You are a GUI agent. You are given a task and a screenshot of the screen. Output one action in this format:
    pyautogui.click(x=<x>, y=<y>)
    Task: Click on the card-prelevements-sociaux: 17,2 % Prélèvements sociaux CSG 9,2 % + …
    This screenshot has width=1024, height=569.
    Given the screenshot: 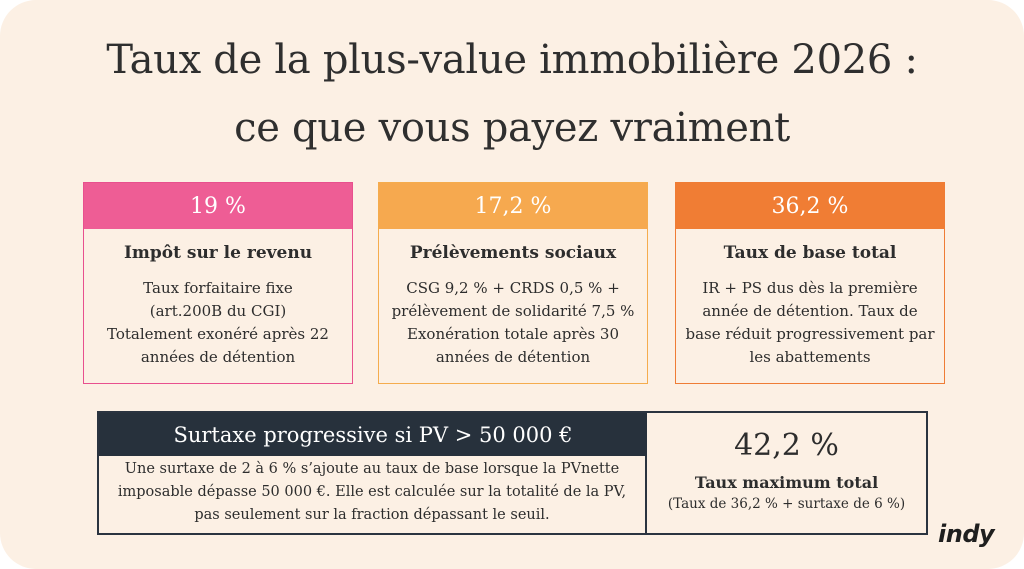 What is the action you would take?
    pyautogui.click(x=513, y=283)
    